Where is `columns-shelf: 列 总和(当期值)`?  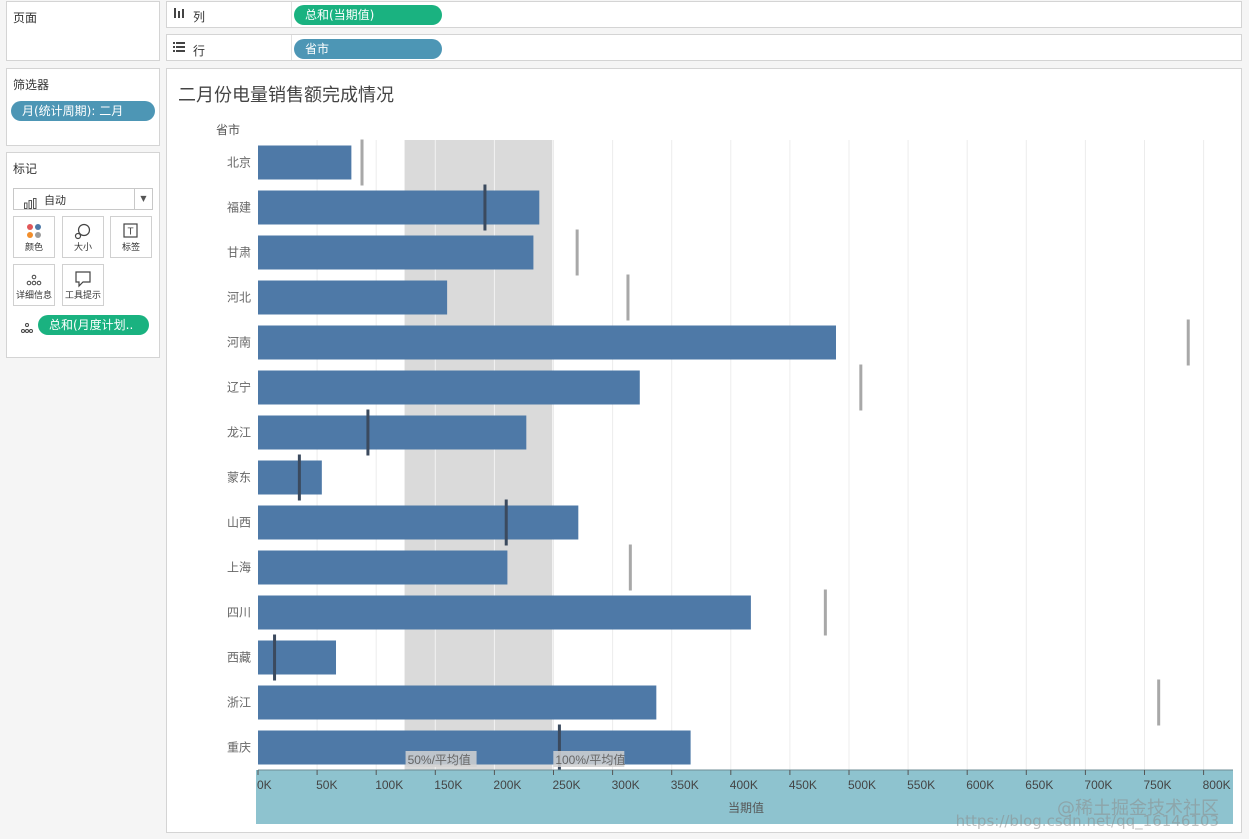 columns-shelf: 列 总和(当期值) is located at coordinates (704, 14).